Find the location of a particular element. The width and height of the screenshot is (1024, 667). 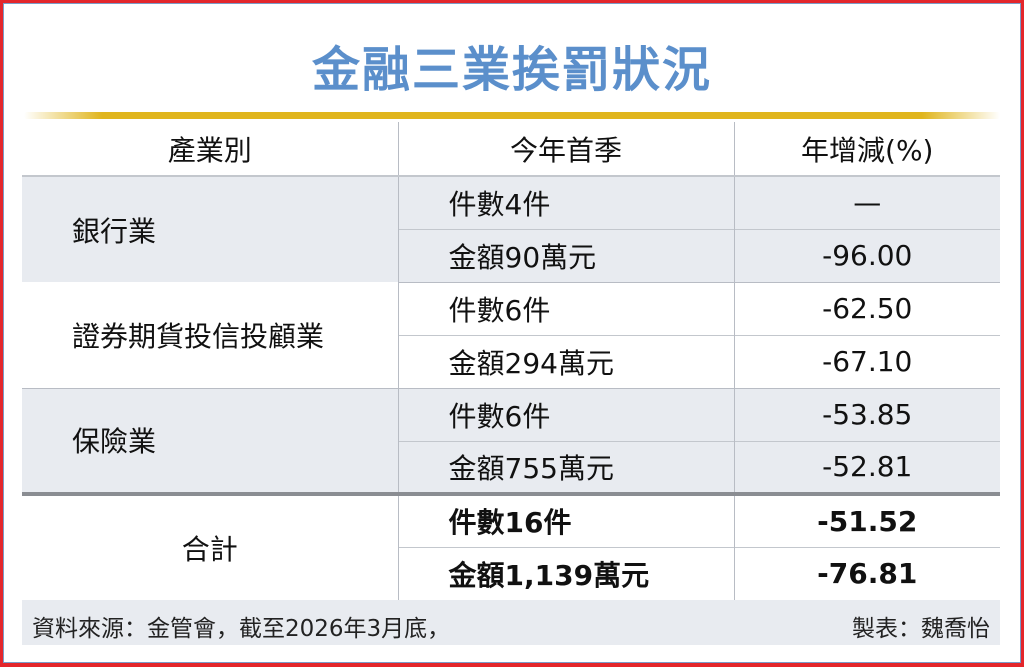

title-divider is located at coordinates (512, 115).